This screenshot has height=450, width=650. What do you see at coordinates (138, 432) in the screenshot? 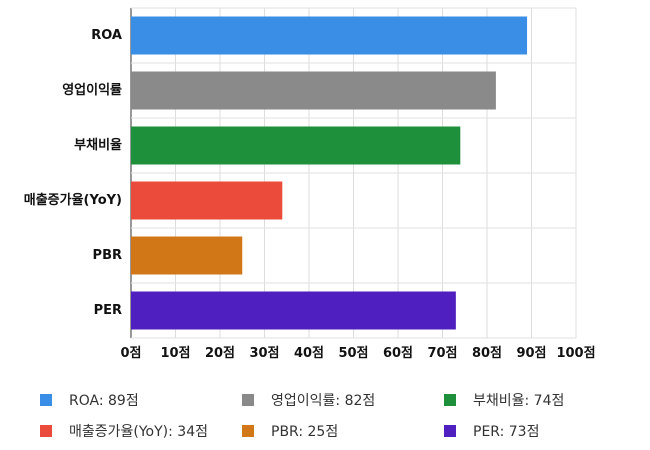
I see `legend-label: 매출증가율(YoY): 34점` at bounding box center [138, 432].